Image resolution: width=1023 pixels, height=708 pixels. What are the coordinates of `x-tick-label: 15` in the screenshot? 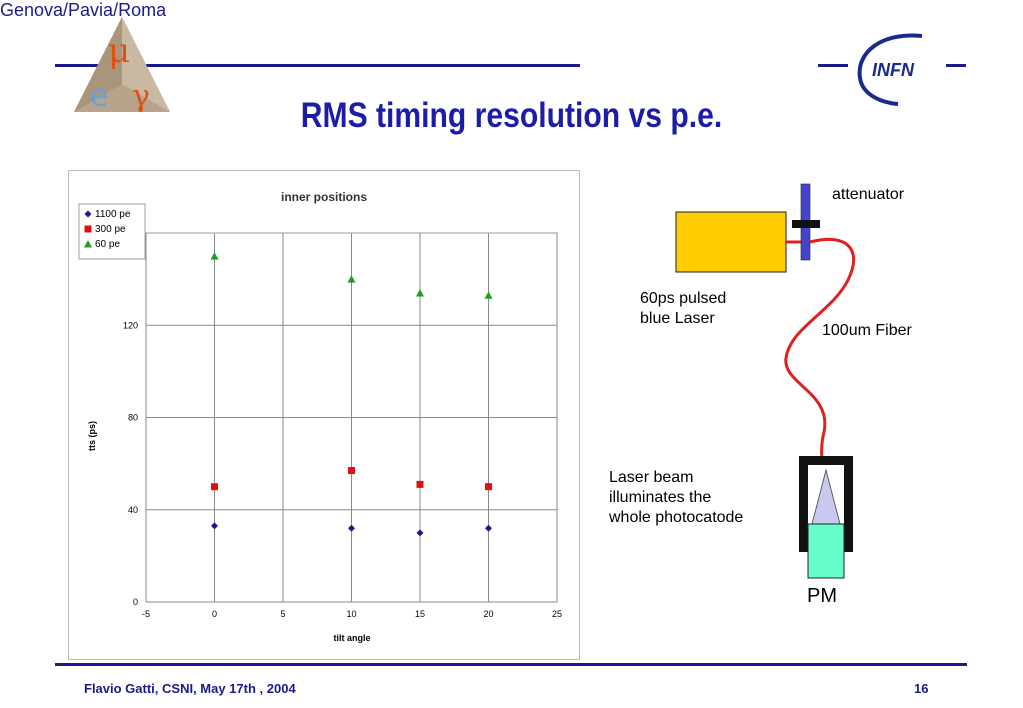 It's located at (420, 614).